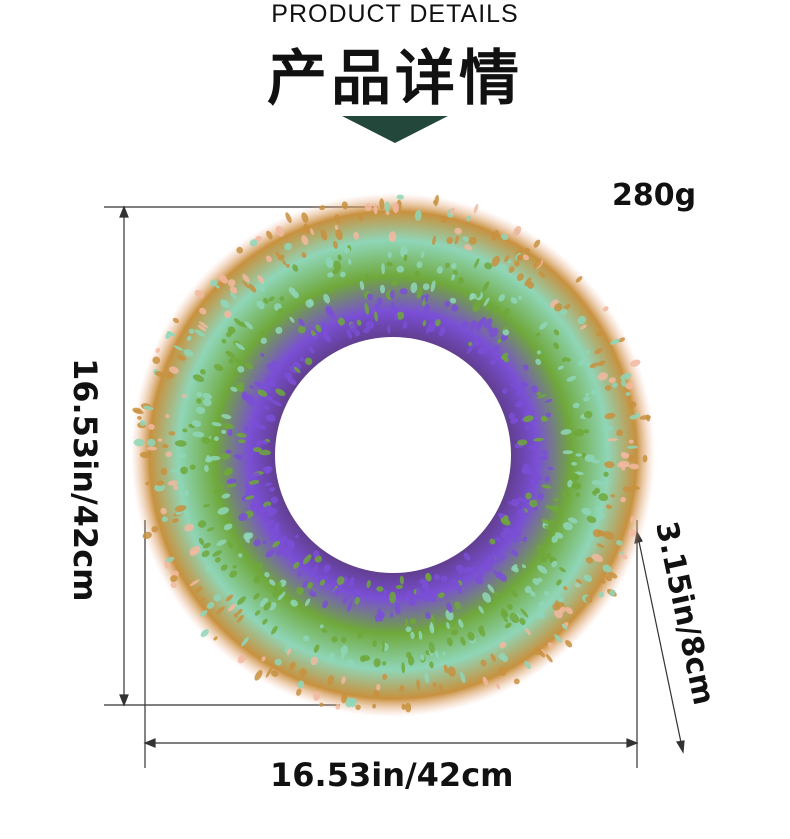 Image resolution: width=790 pixels, height=839 pixels. What do you see at coordinates (84, 488) in the screenshot?
I see `height-dimension-wrap: 16.53in/42cm` at bounding box center [84, 488].